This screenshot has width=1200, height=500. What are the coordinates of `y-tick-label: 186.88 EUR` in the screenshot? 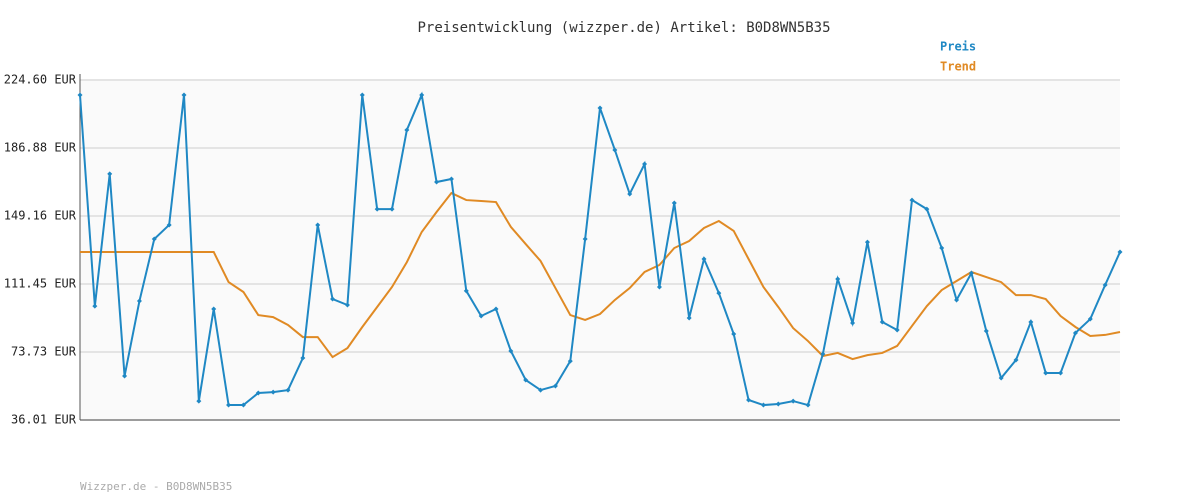 It's located at (40, 148).